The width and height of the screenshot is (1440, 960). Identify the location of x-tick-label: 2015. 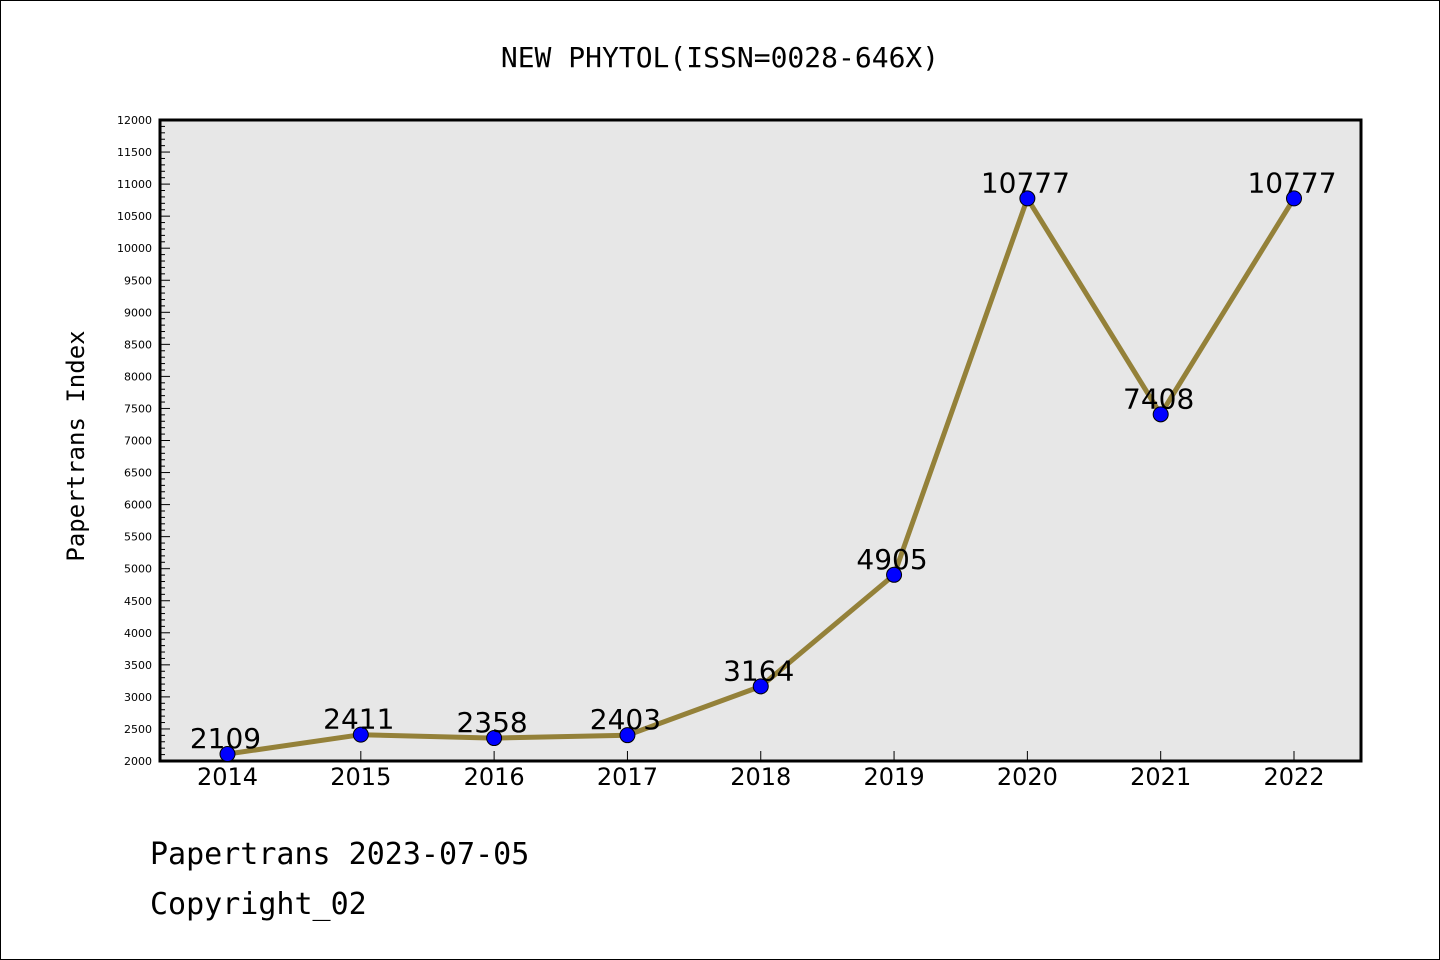
(360, 777).